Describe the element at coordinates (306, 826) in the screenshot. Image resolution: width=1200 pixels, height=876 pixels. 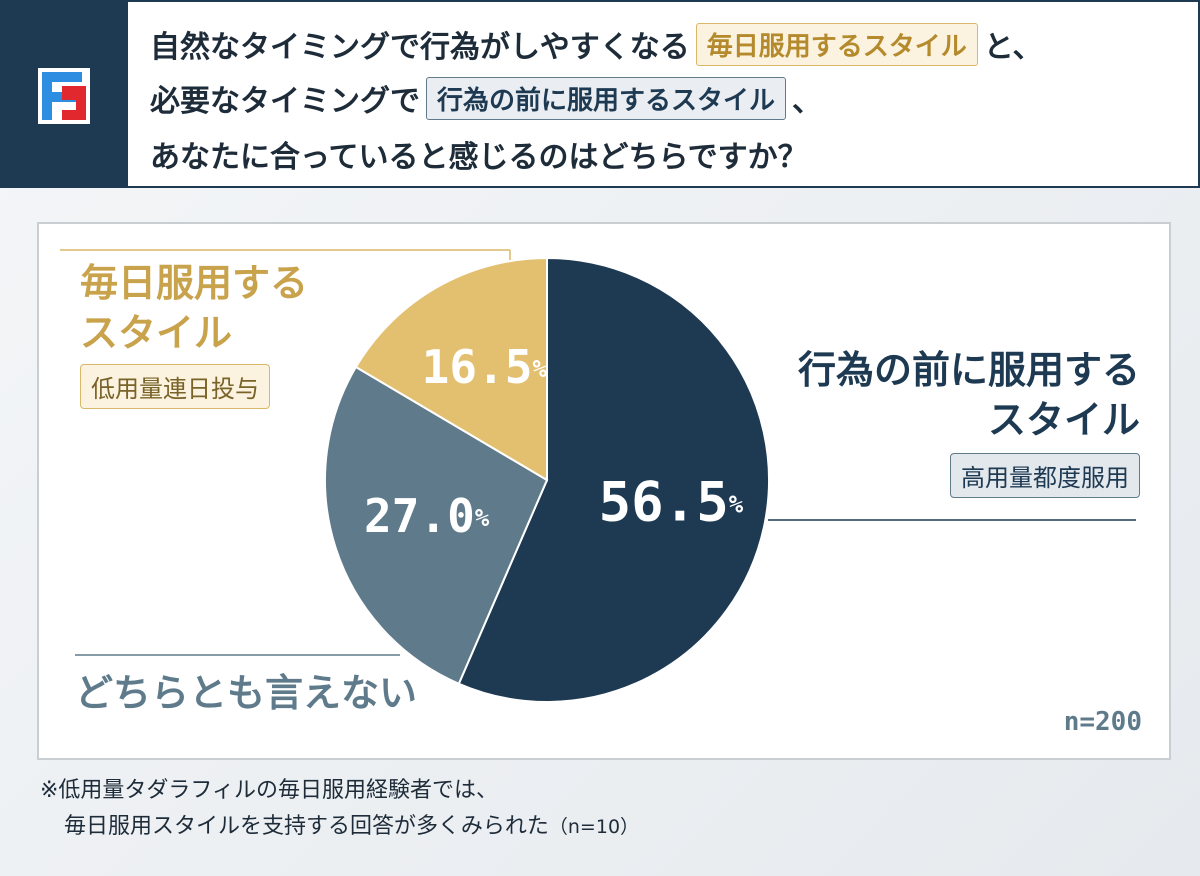
I see `footnote: 毎日服用スタイルを支持する回答が多くみられた` at that location.